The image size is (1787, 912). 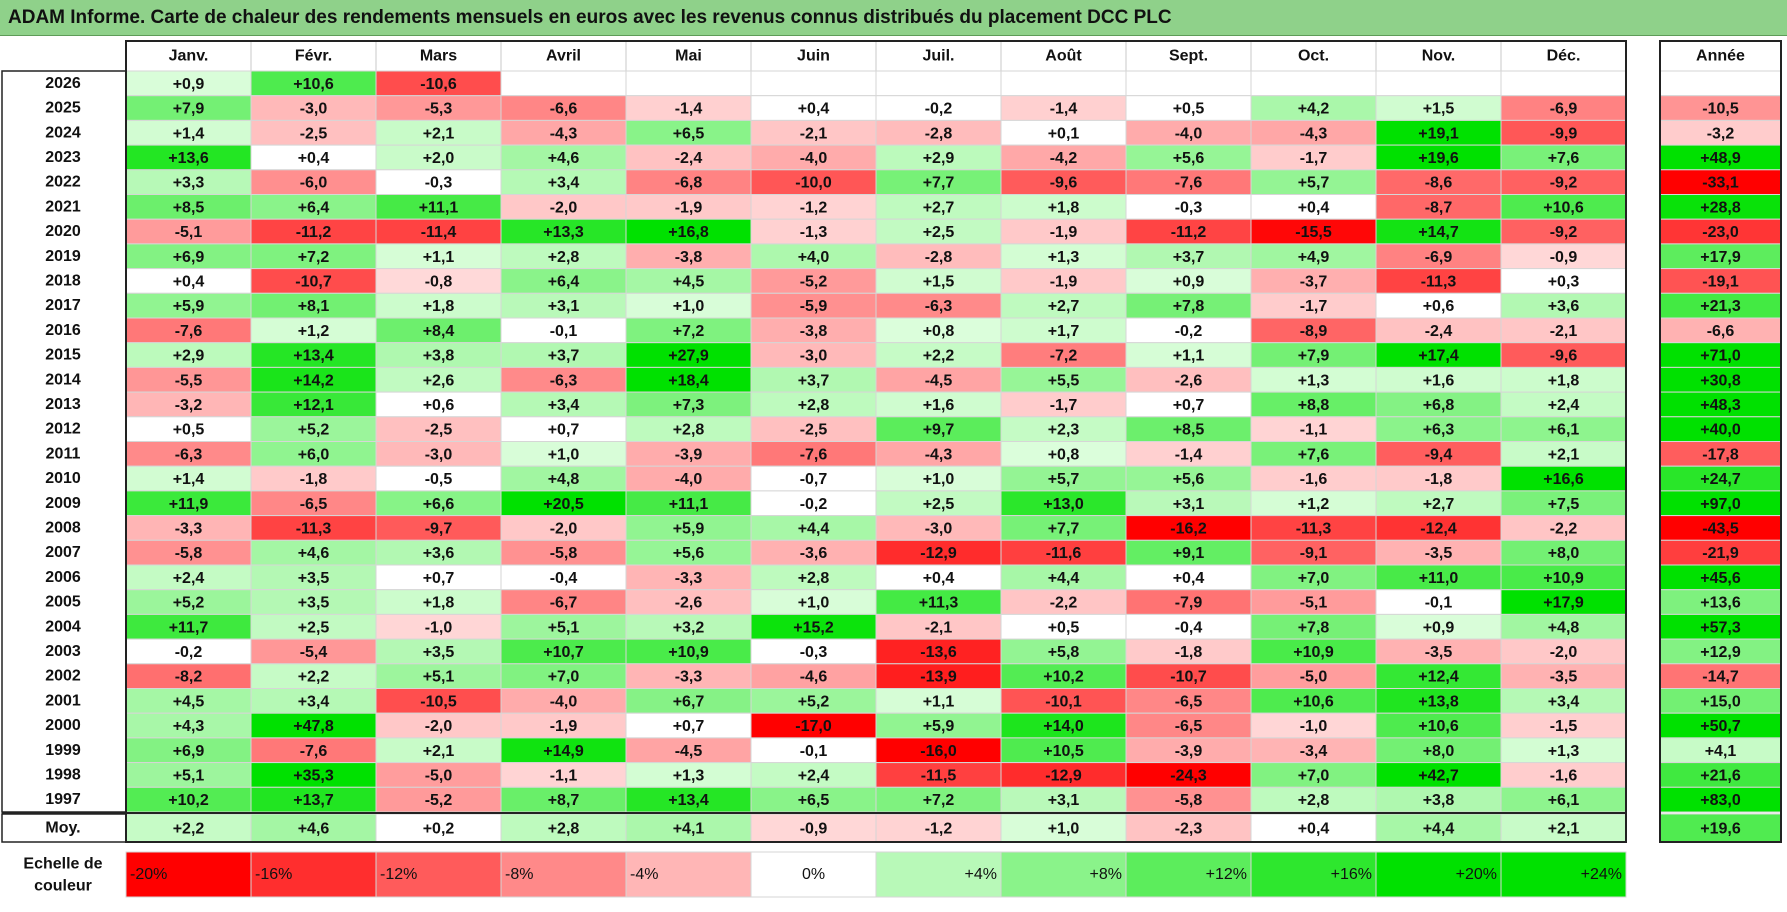 What do you see at coordinates (188, 828) in the screenshot?
I see `average-cell` at bounding box center [188, 828].